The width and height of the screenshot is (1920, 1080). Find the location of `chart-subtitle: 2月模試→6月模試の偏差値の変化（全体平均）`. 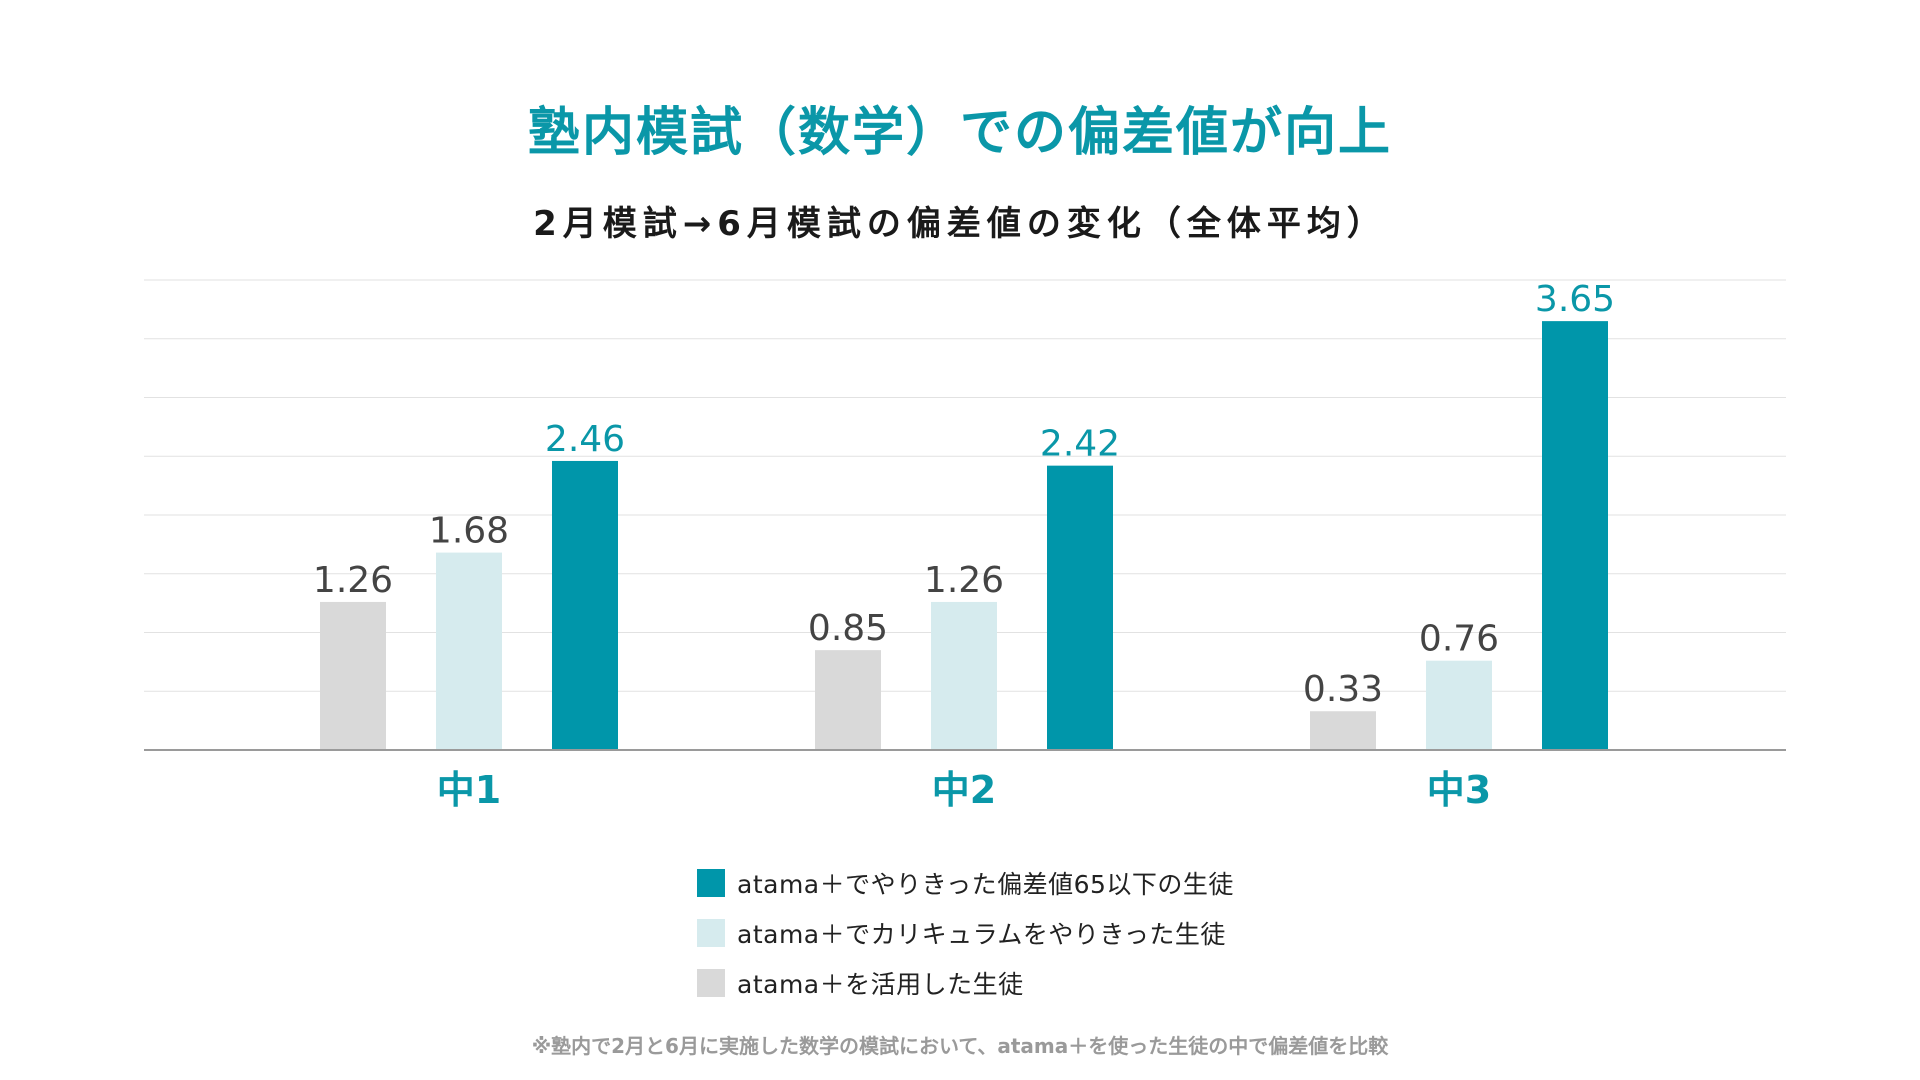

chart-subtitle: 2月模試→6月模試の偏差値の変化（全体平均） is located at coordinates (960, 224).